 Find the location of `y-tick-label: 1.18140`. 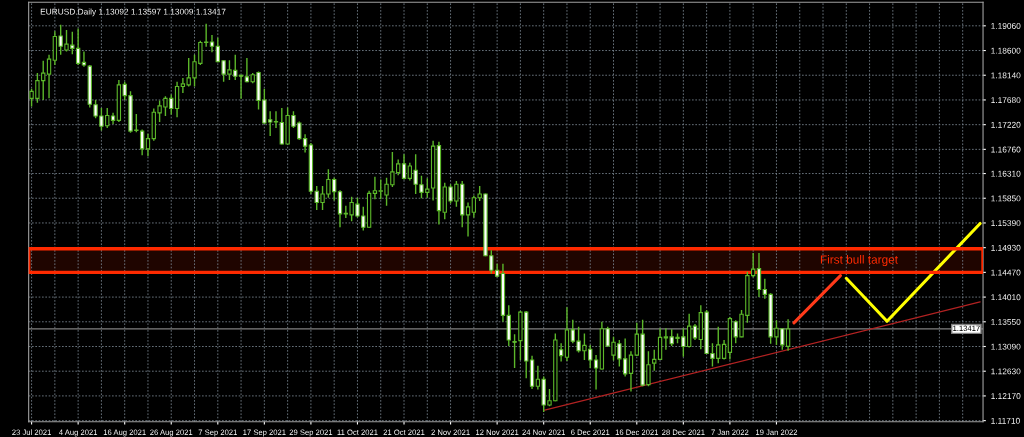

y-tick-label: 1.18140 is located at coordinates (1006, 75).